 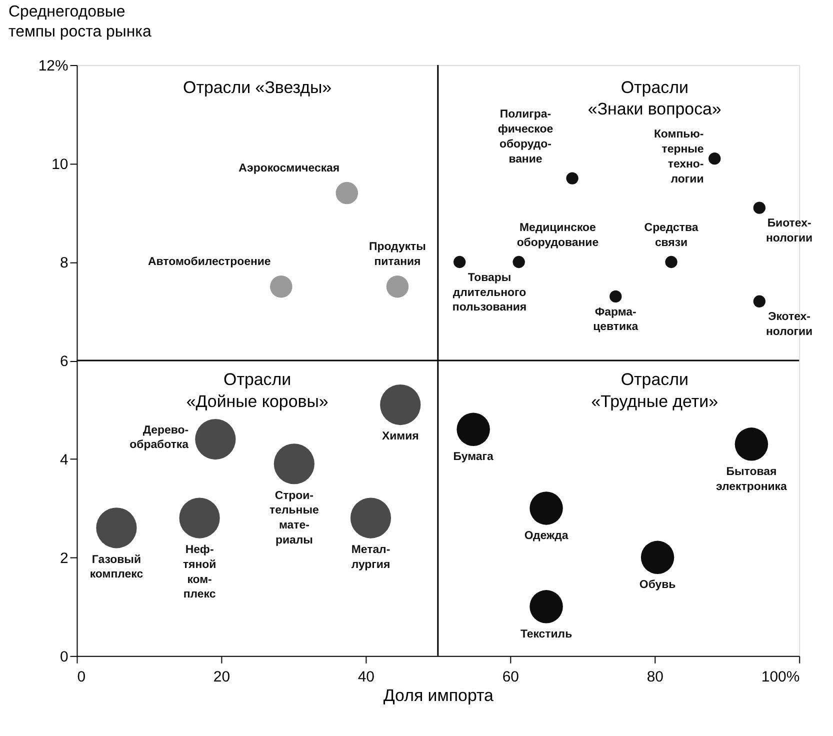 I want to click on y-tick-label: 2, so click(x=64, y=558).